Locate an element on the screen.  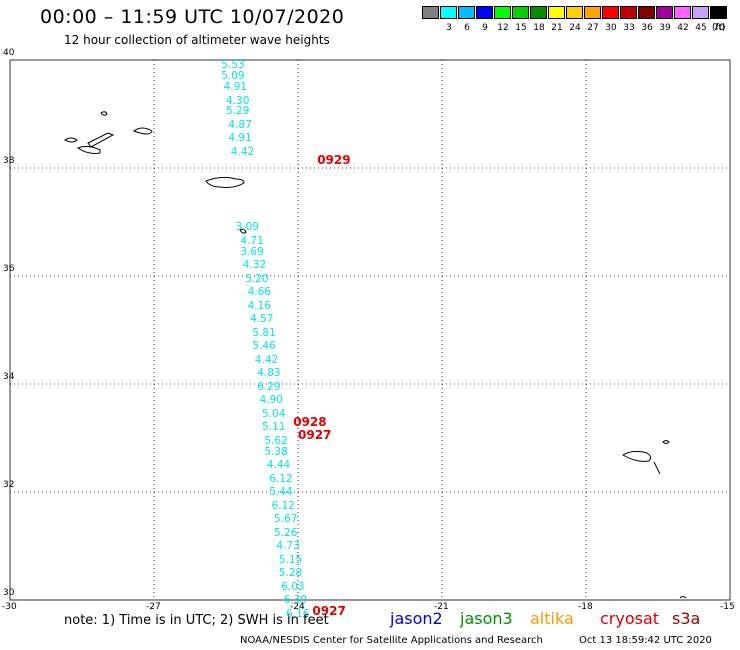
wave-height-value: 6.03 is located at coordinates (293, 586).